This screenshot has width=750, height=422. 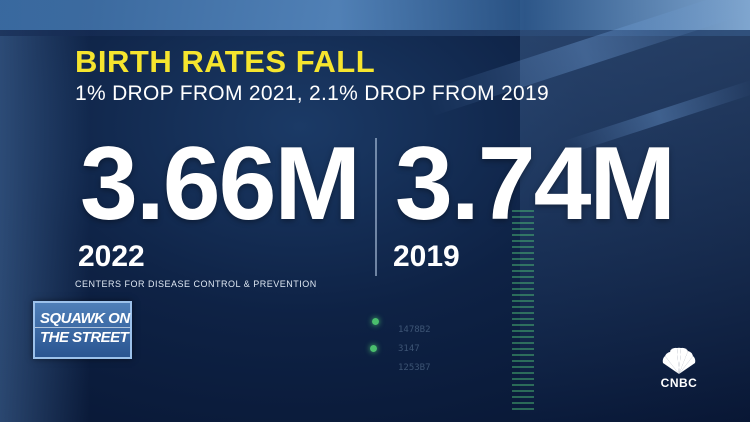 What do you see at coordinates (523, 310) in the screenshot?
I see `background-equalizer` at bounding box center [523, 310].